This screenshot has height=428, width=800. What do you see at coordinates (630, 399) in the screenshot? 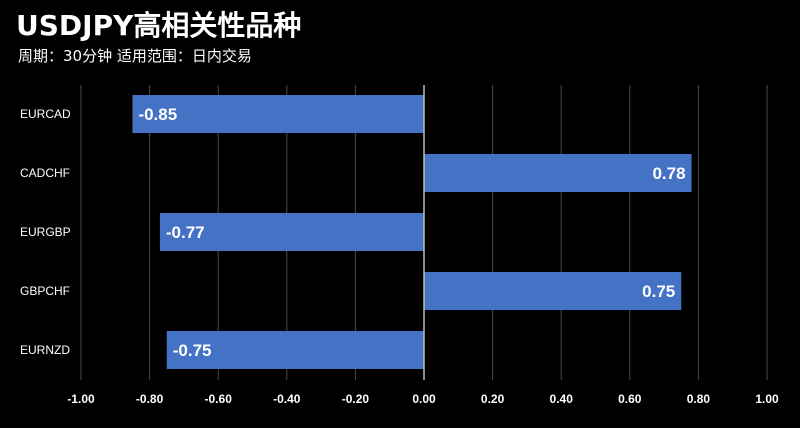
I see `x-tick-label: 0.60` at bounding box center [630, 399].